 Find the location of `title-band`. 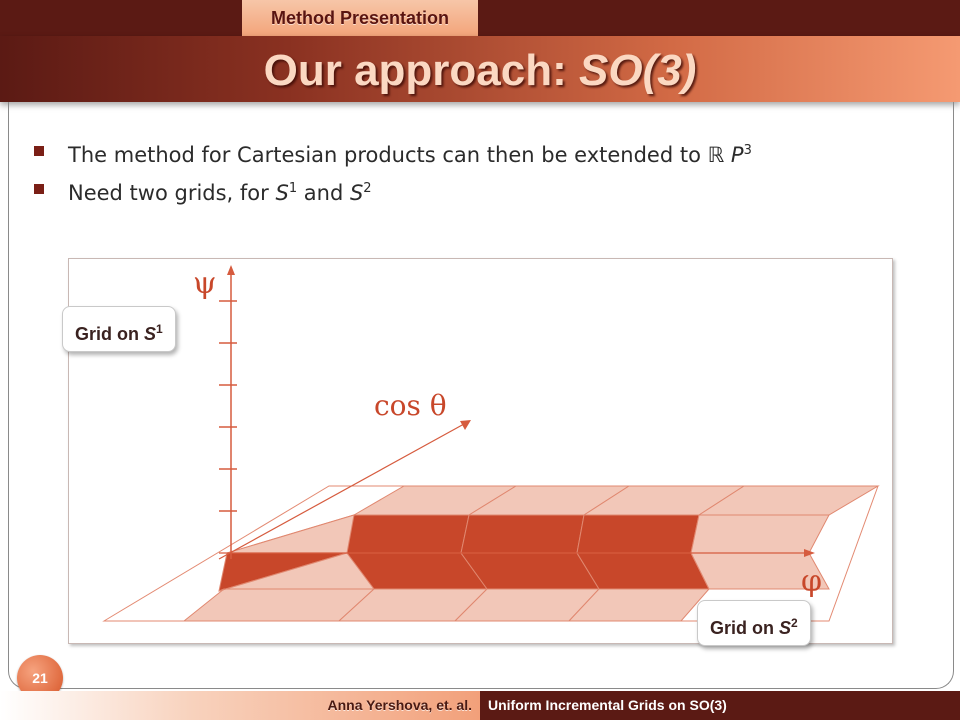

title-band is located at coordinates (480, 69).